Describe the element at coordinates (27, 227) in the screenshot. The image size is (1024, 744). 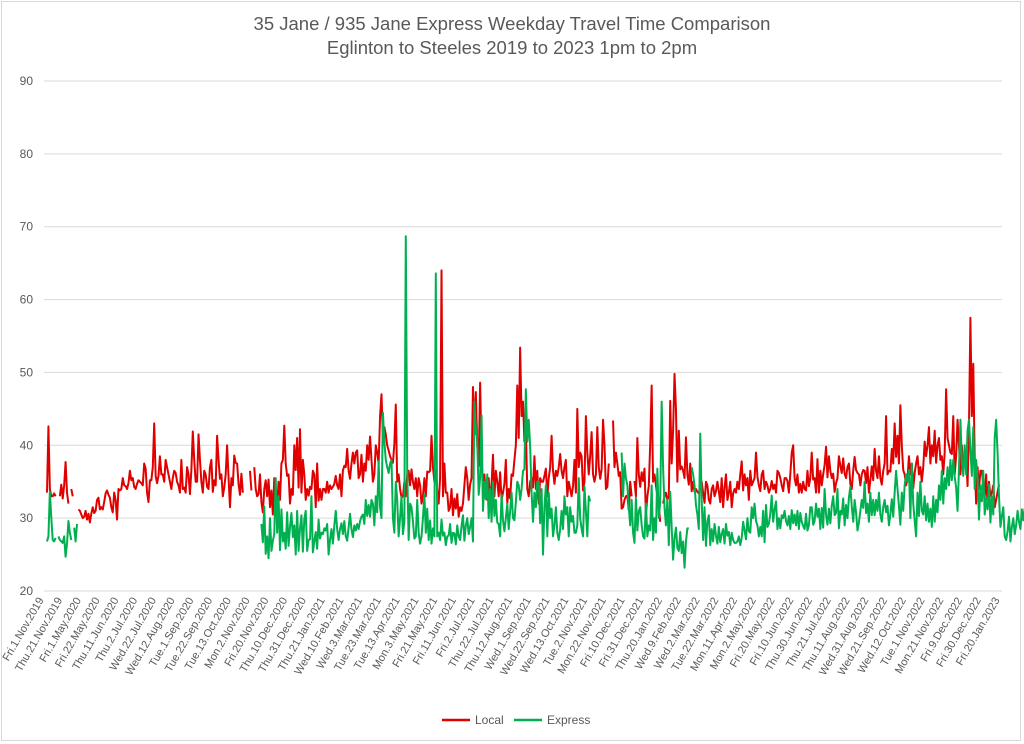
I see `y-tick-label: 70` at that location.